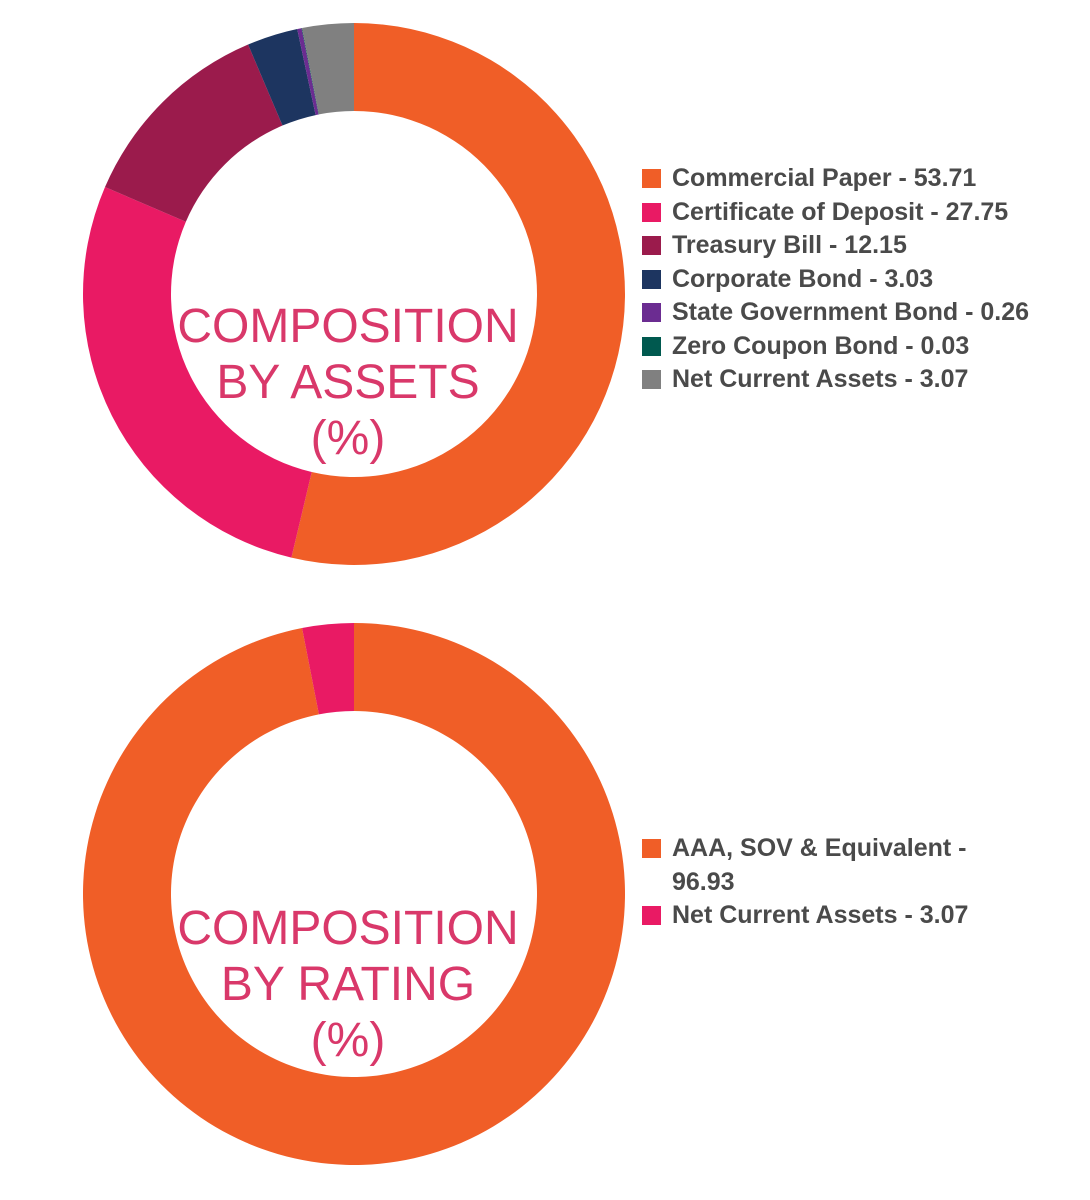 This screenshot has width=1090, height=1200. I want to click on assets-title-line-2: BY ASSETS, so click(347, 382).